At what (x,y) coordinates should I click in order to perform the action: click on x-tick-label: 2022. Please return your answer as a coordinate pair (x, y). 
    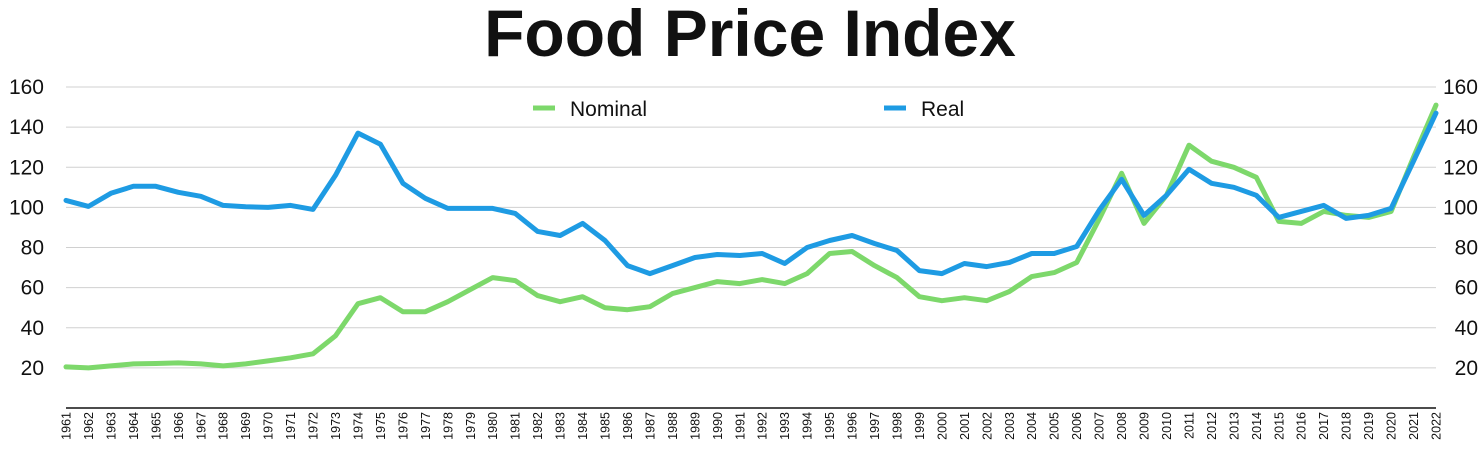
    Looking at the image, I should click on (1437, 426).